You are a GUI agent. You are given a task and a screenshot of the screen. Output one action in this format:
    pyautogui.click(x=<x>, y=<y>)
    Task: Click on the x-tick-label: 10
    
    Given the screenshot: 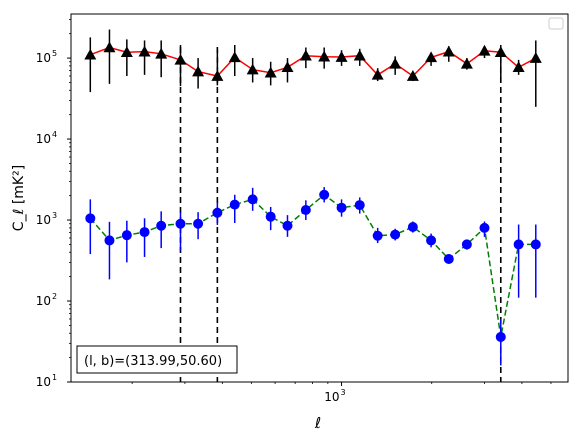 What is the action you would take?
    pyautogui.click(x=331, y=397)
    